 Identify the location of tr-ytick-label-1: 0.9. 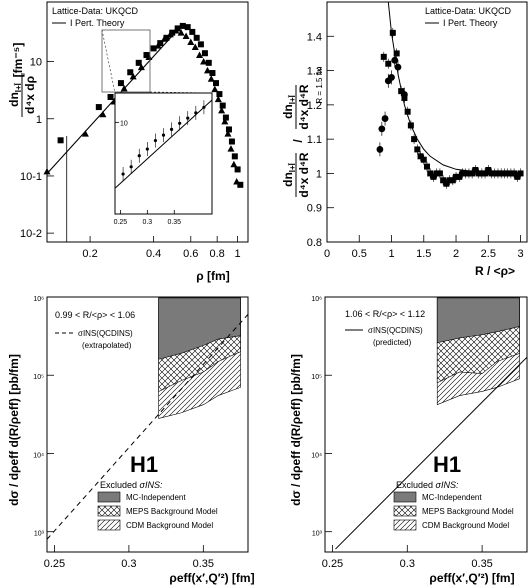
(314, 209).